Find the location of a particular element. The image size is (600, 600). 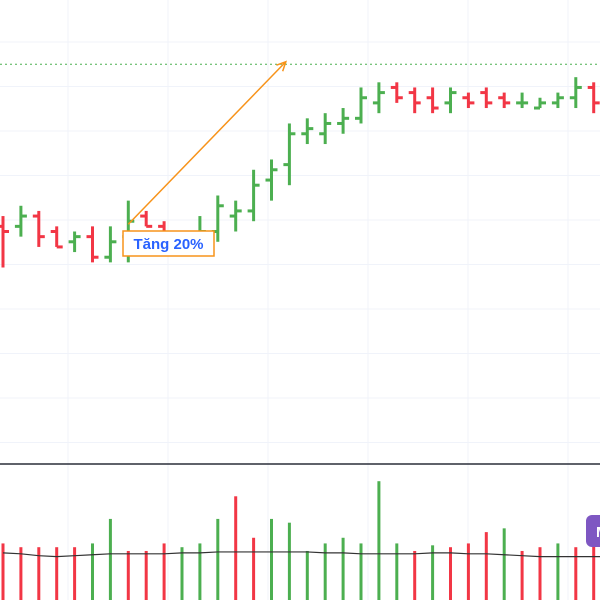

volume-moving-average is located at coordinates (301, 554).